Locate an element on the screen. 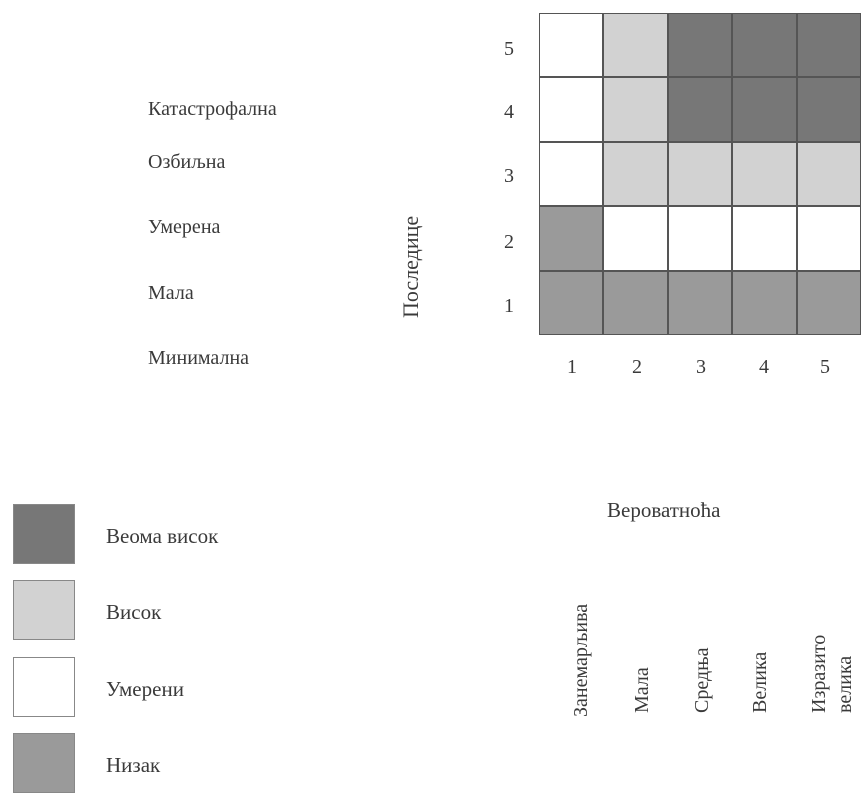 Image resolution: width=865 pixels, height=800 pixels. x-tick-label: 1 is located at coordinates (572, 367).